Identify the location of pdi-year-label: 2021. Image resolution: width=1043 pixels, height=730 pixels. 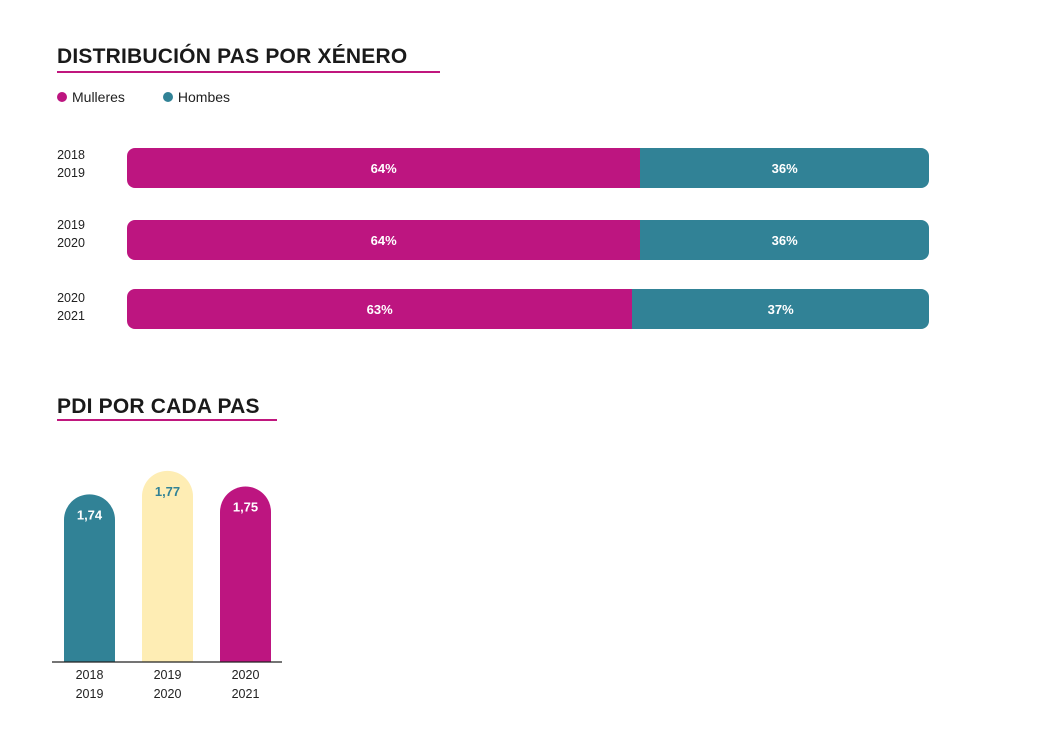
(246, 694).